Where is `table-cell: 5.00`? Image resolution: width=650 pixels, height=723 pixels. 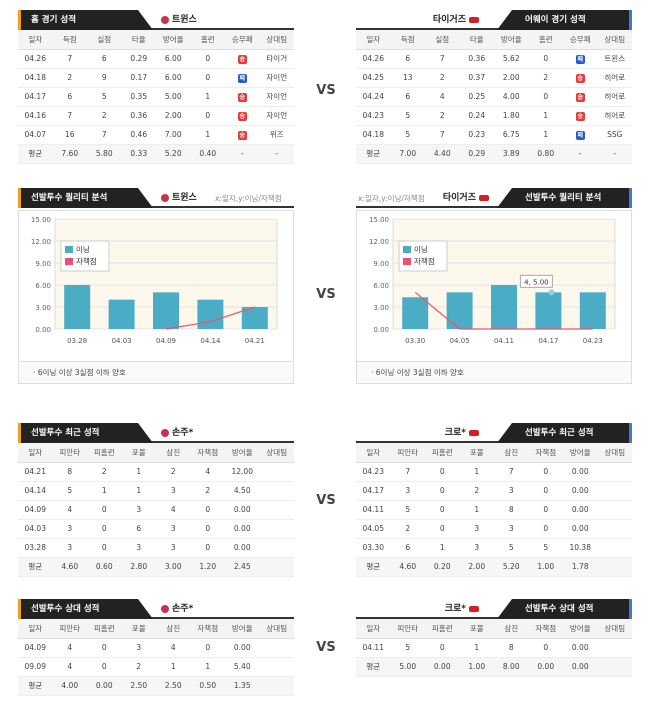
table-cell: 5.00 is located at coordinates (173, 97).